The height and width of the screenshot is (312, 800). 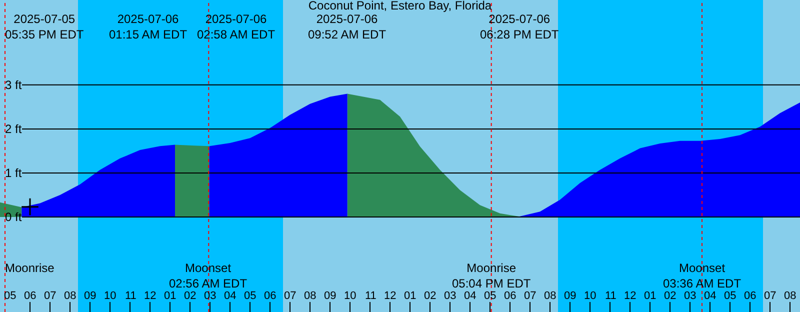 What do you see at coordinates (208, 276) in the screenshot?
I see `ref-line-label: Moonset 02:56 AM EDT` at bounding box center [208, 276].